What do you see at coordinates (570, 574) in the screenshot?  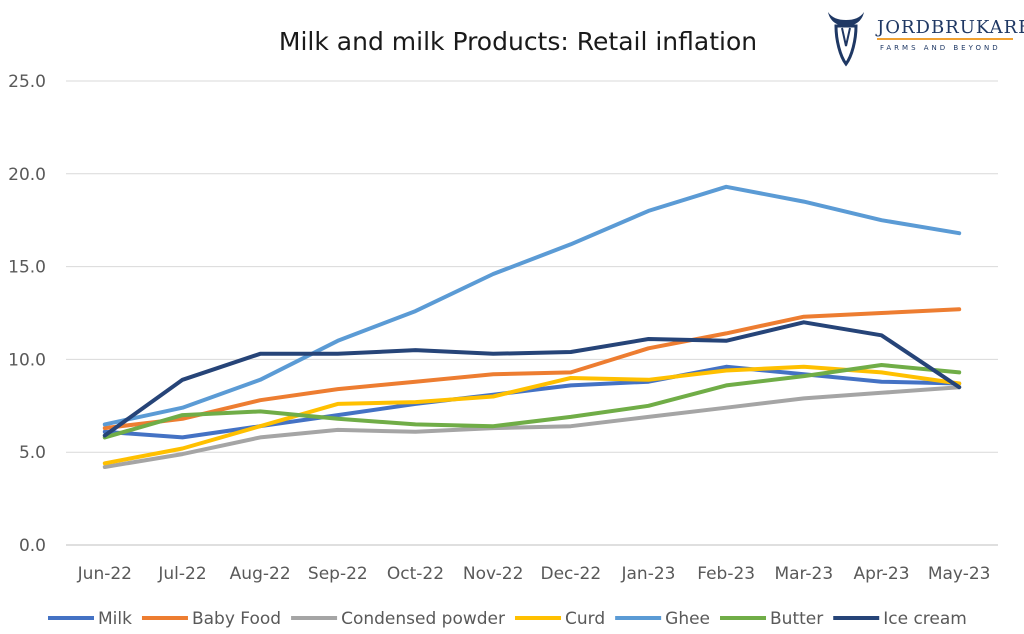 I see `x-tick-label: Dec-22` at bounding box center [570, 574].